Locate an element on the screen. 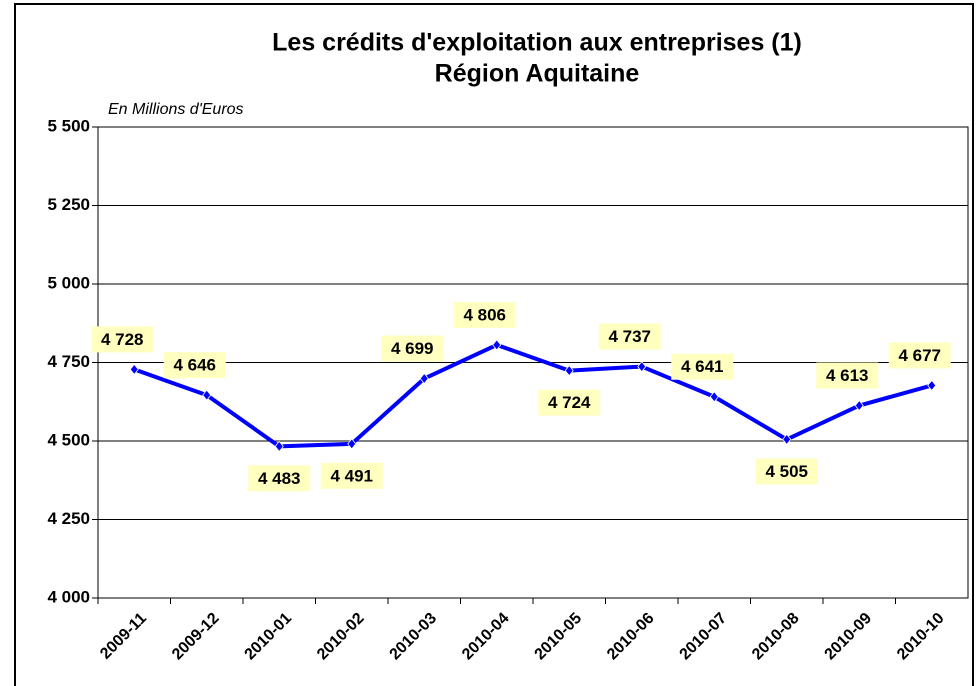 This screenshot has height=686, width=978. data-label: 4 677 is located at coordinates (919, 355).